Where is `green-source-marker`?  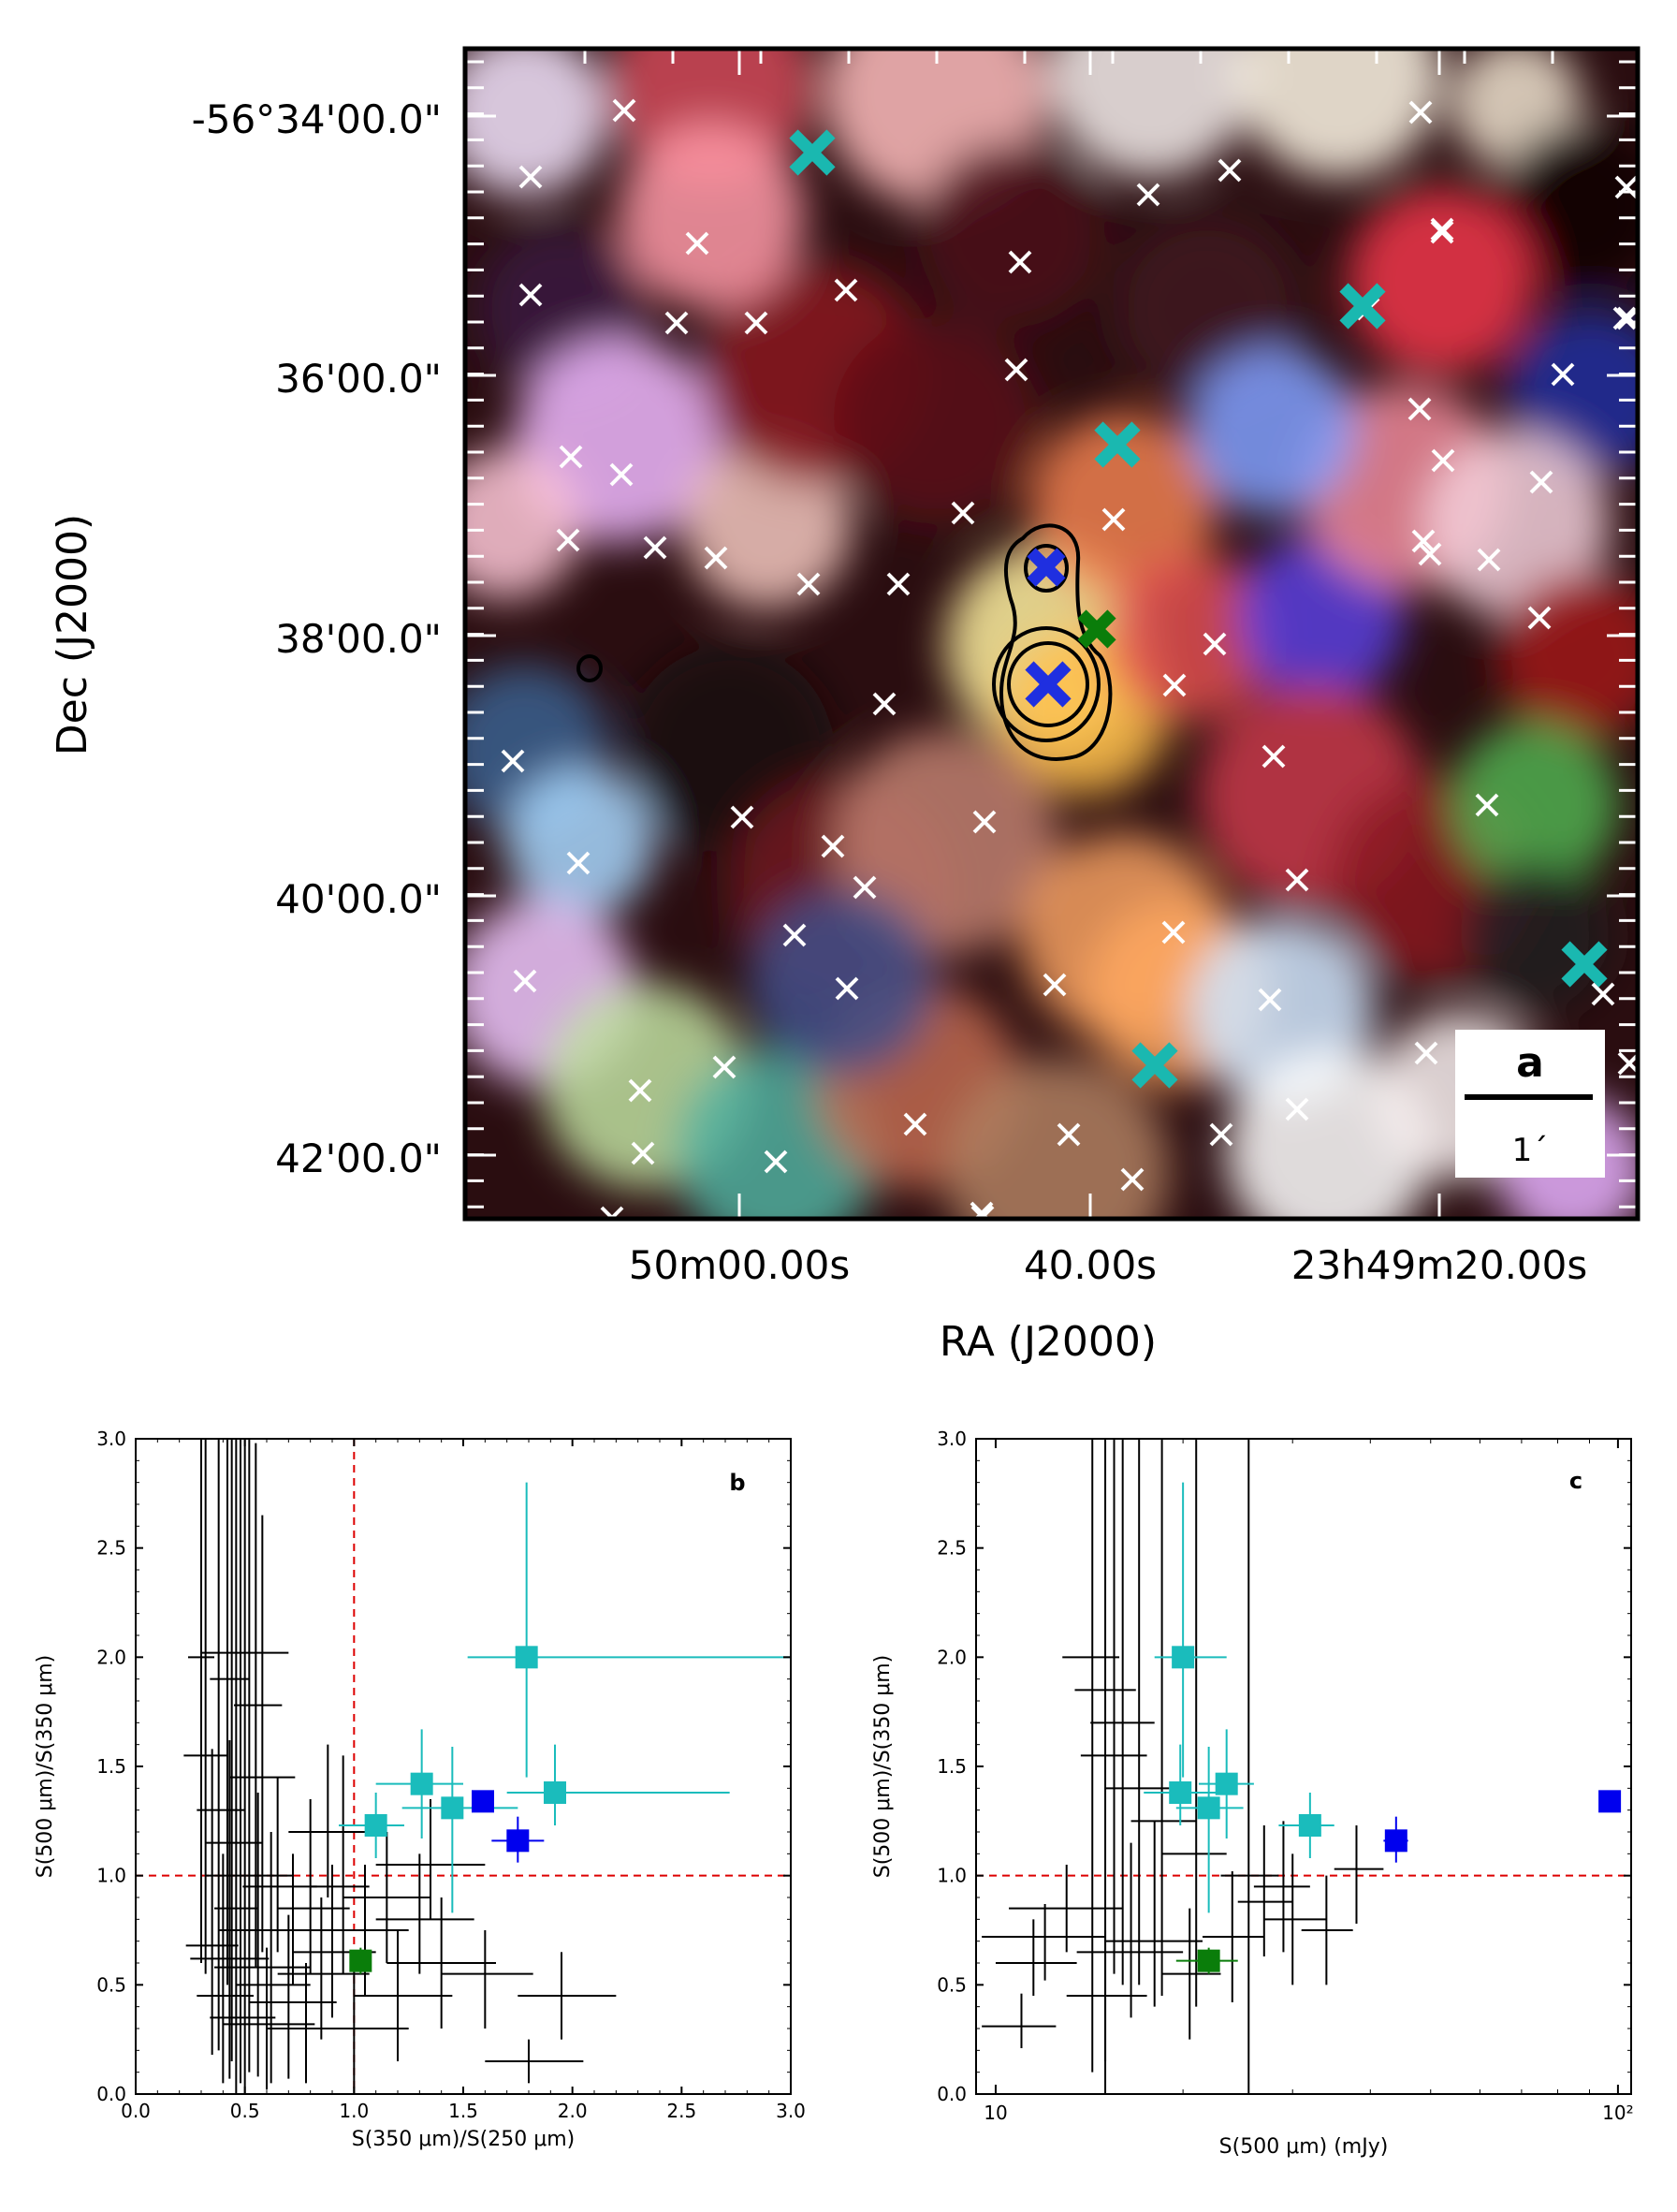 green-source-marker is located at coordinates (1096, 629).